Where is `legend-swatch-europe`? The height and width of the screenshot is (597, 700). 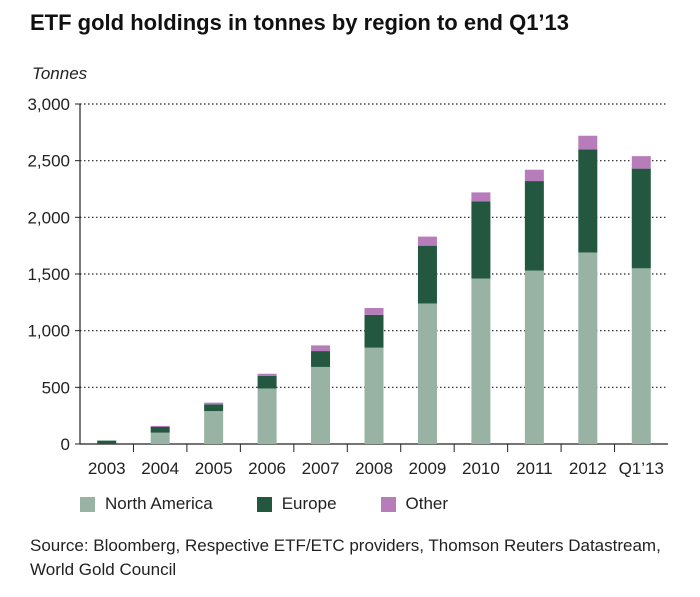 legend-swatch-europe is located at coordinates (264, 504).